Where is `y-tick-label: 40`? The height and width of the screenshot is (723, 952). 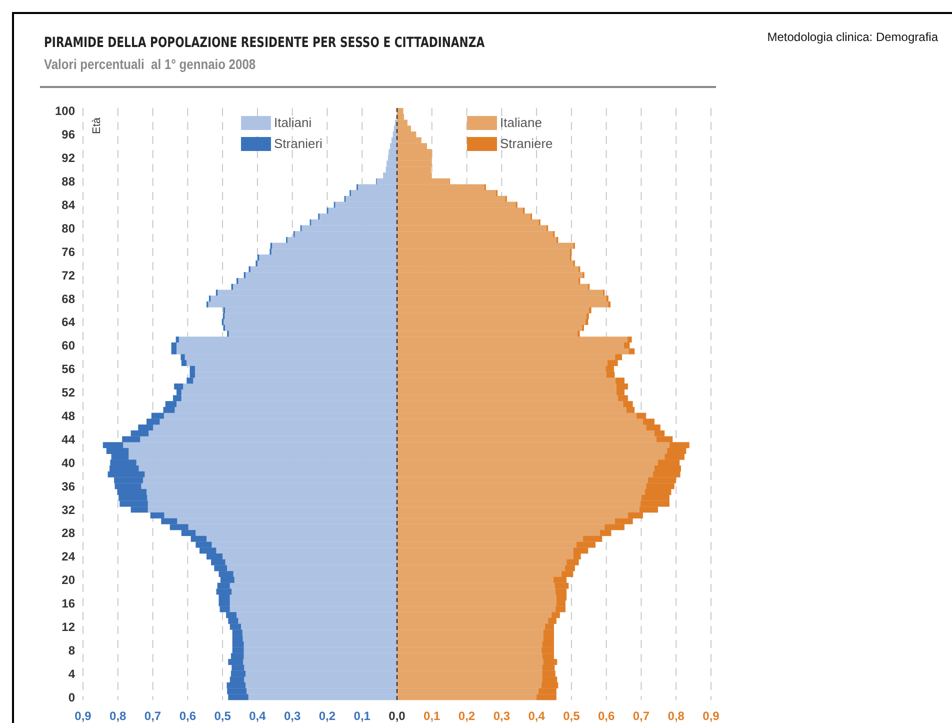
y-tick-label: 40 is located at coordinates (69, 463).